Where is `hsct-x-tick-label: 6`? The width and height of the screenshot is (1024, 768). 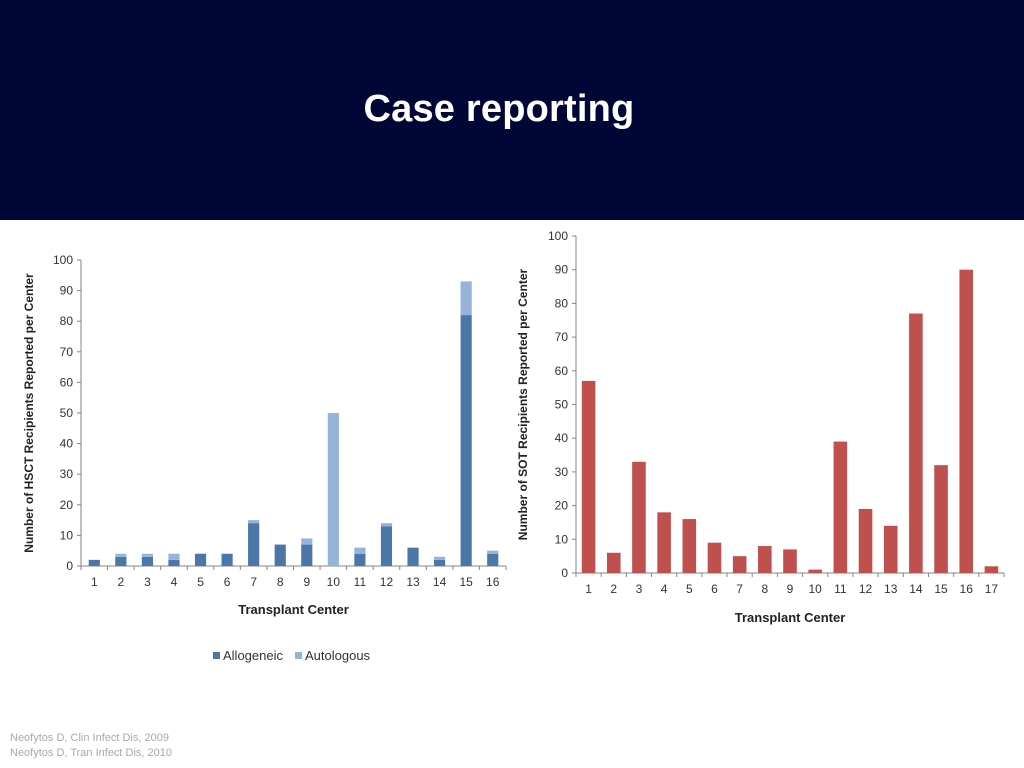 hsct-x-tick-label: 6 is located at coordinates (227, 582).